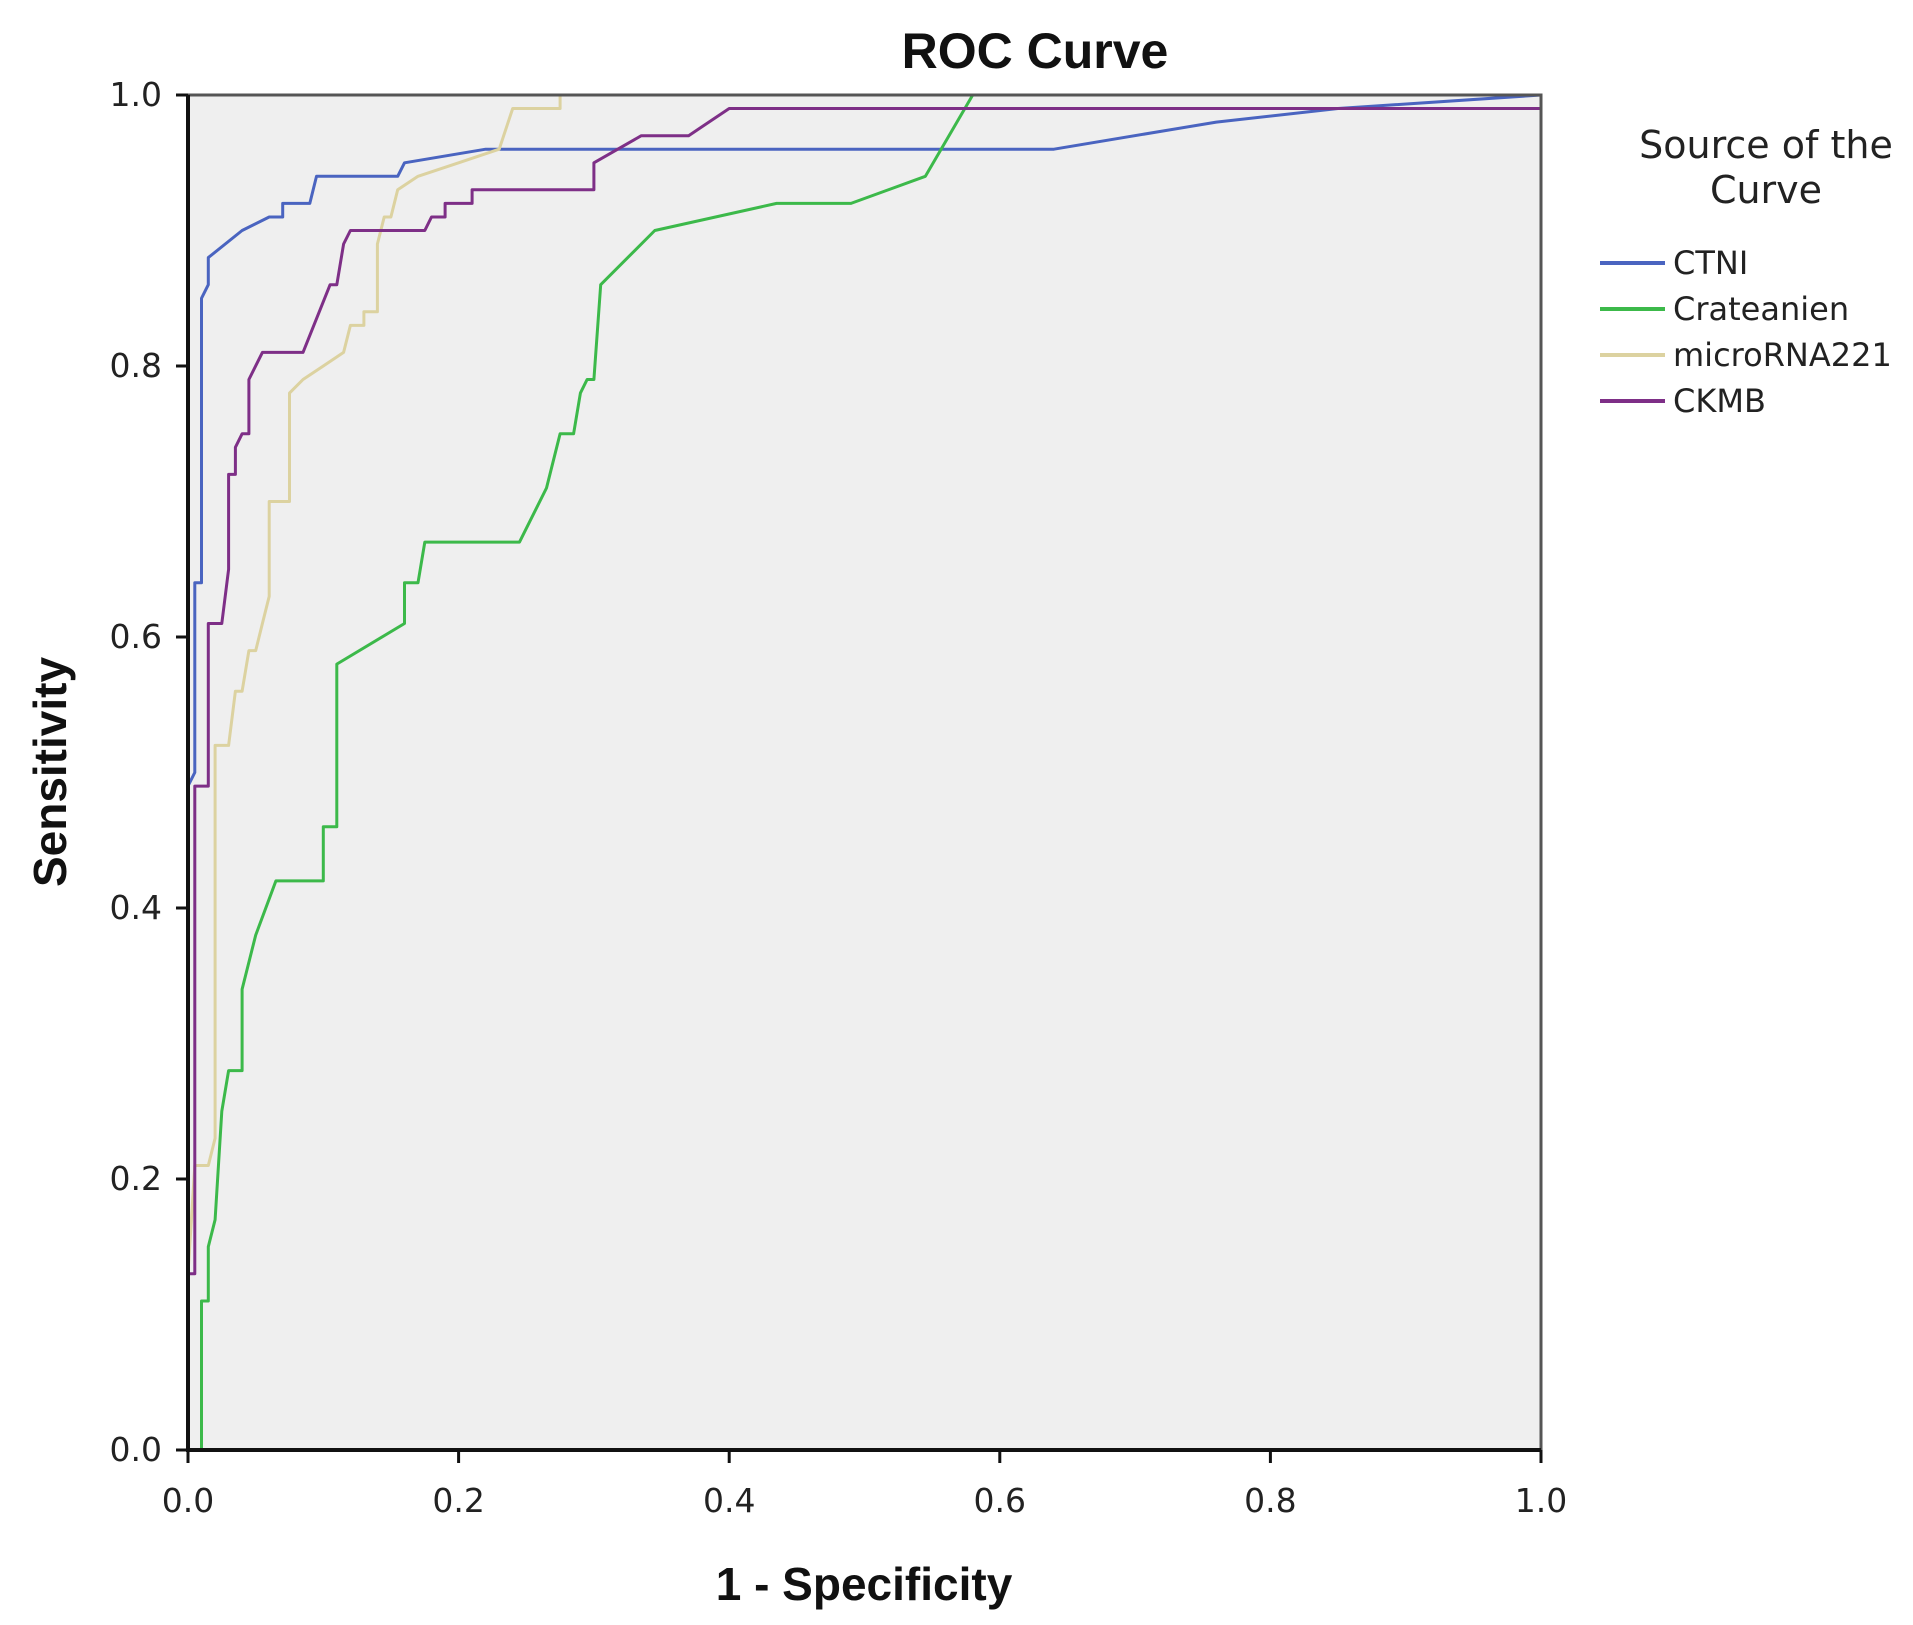 The height and width of the screenshot is (1625, 1913). Describe the element at coordinates (864, 1584) in the screenshot. I see `x-axis-title: 1 - Specificity` at that location.